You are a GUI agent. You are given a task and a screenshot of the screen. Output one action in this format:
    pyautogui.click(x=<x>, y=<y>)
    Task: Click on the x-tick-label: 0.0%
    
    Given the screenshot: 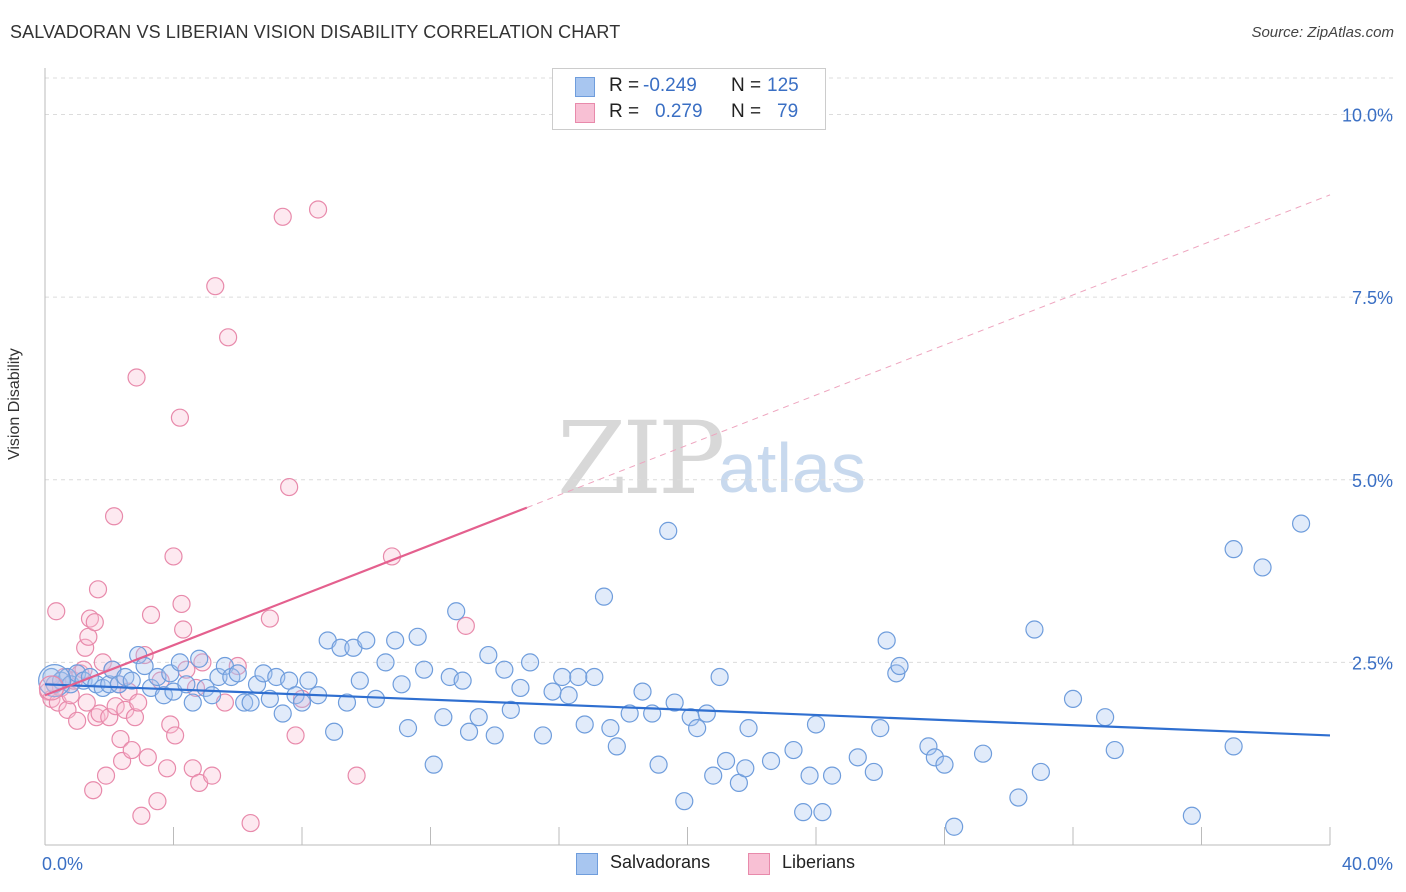 What is the action you would take?
    pyautogui.click(x=62, y=864)
    